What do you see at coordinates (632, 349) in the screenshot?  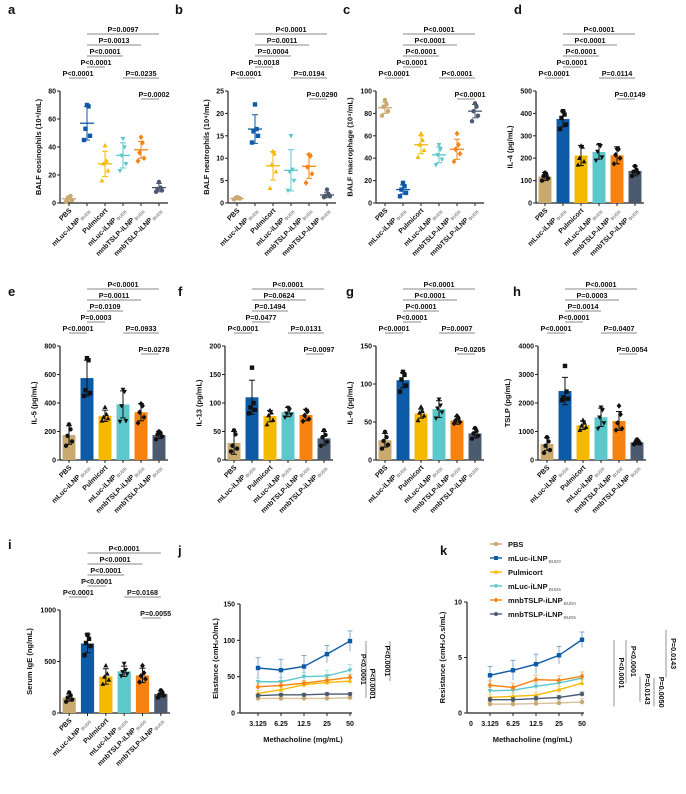 I see `pvalue-label: P=0.0054` at bounding box center [632, 349].